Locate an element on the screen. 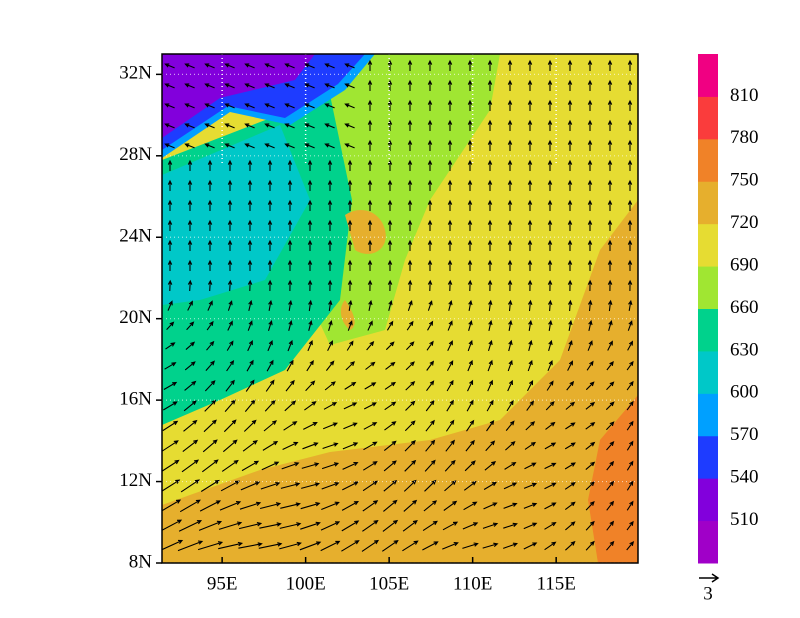 The height and width of the screenshot is (618, 800). colorbar: 510 540 570 600 630 660 690 720 750 780 810 is located at coordinates (728, 309).